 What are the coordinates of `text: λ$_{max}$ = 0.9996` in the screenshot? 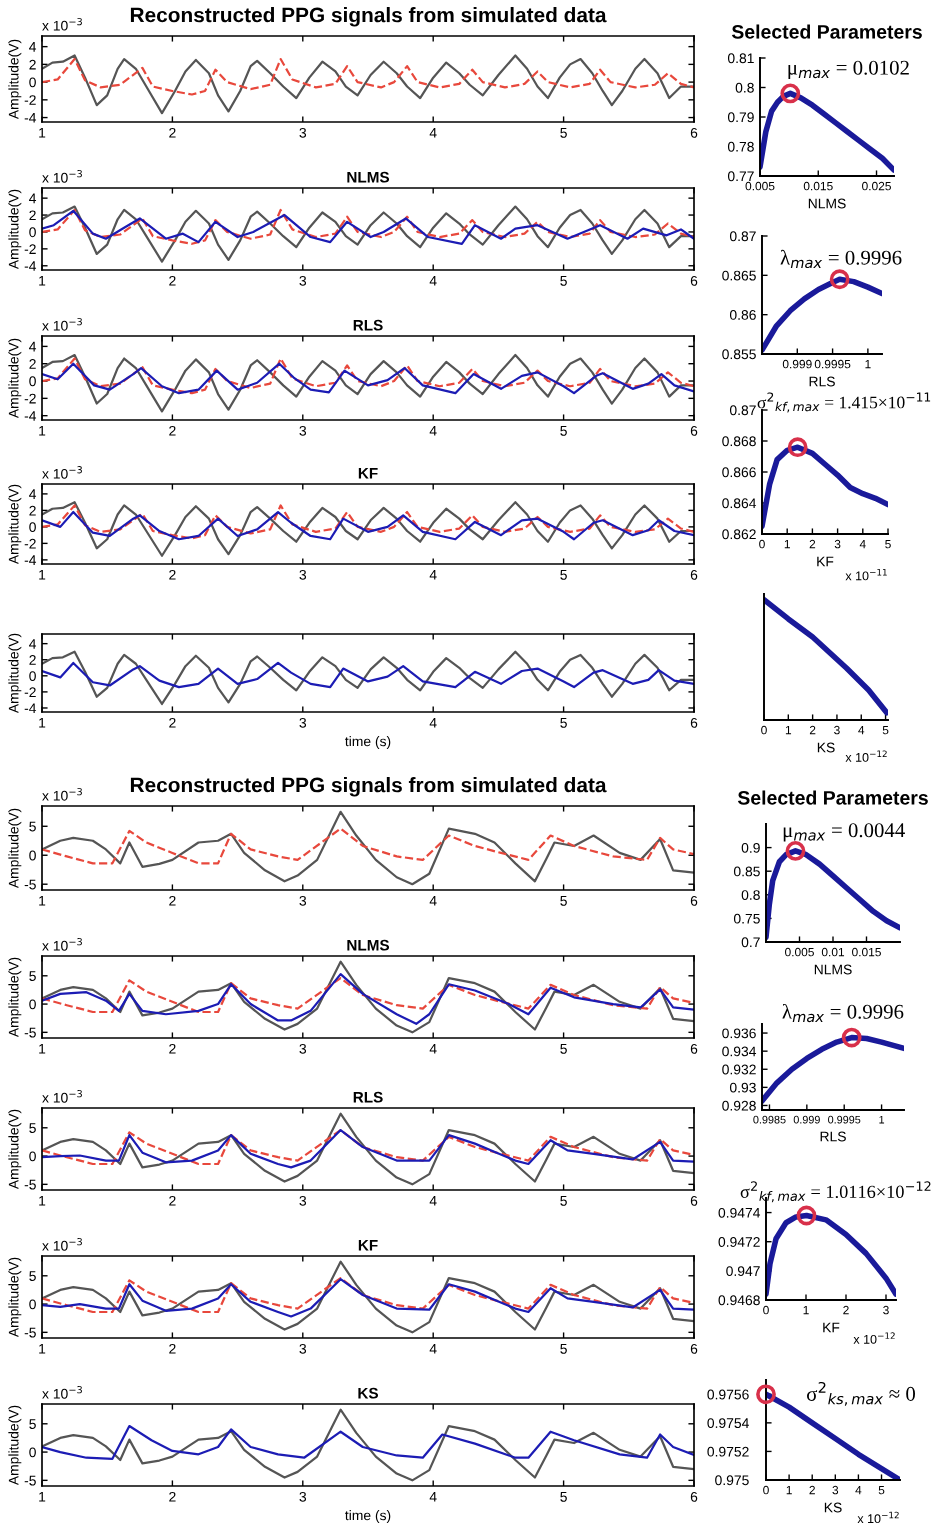 It's located at (843, 1013).